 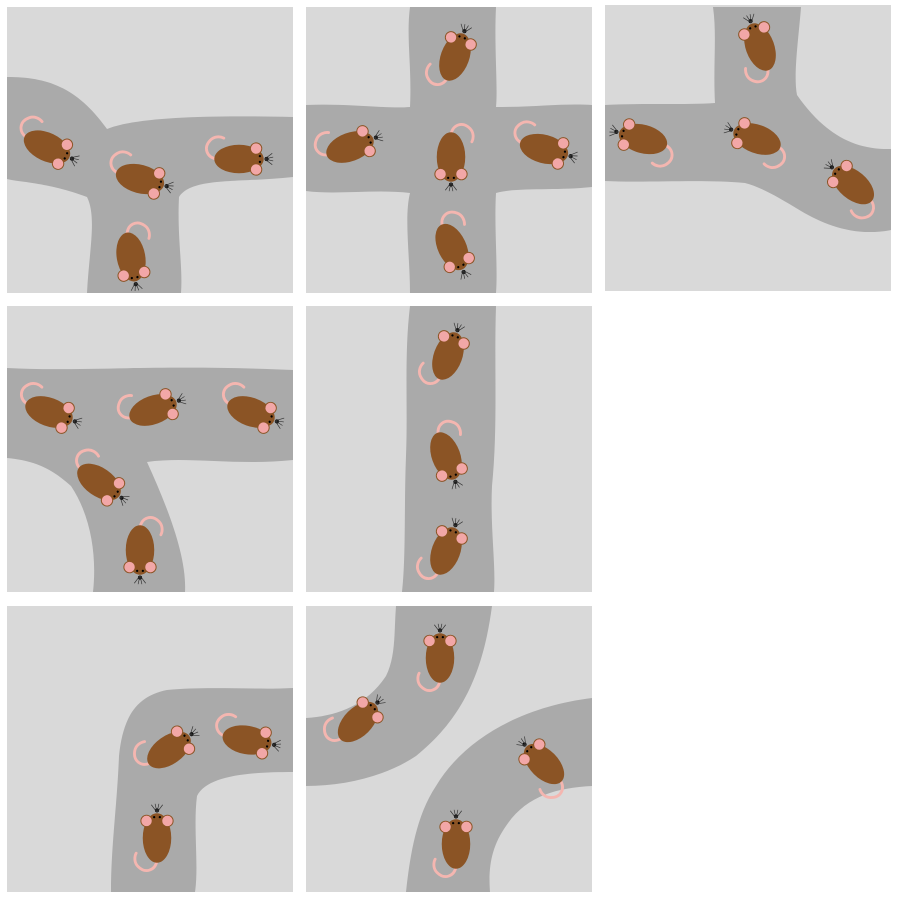 I want to click on tile-6-board, so click(x=202, y=790).